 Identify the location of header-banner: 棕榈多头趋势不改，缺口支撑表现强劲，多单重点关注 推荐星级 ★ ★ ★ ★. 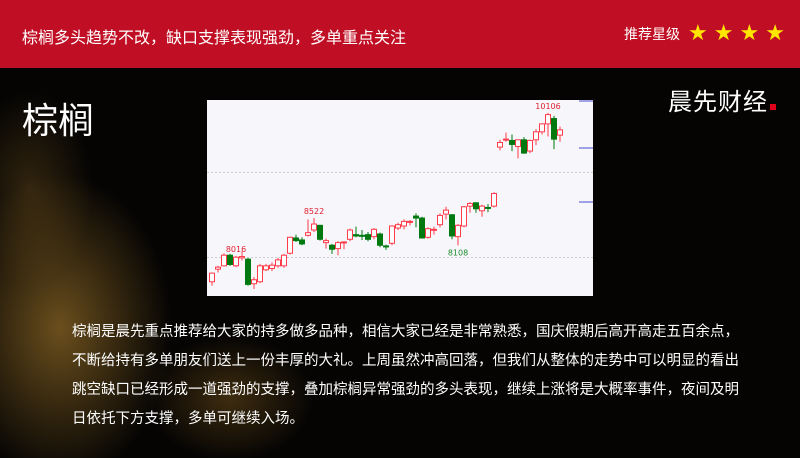
(400, 34).